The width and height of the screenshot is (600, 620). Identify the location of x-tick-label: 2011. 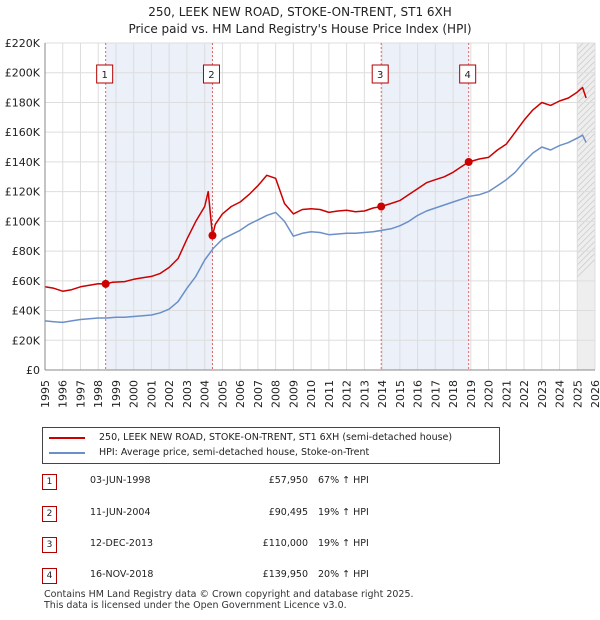
(329, 394).